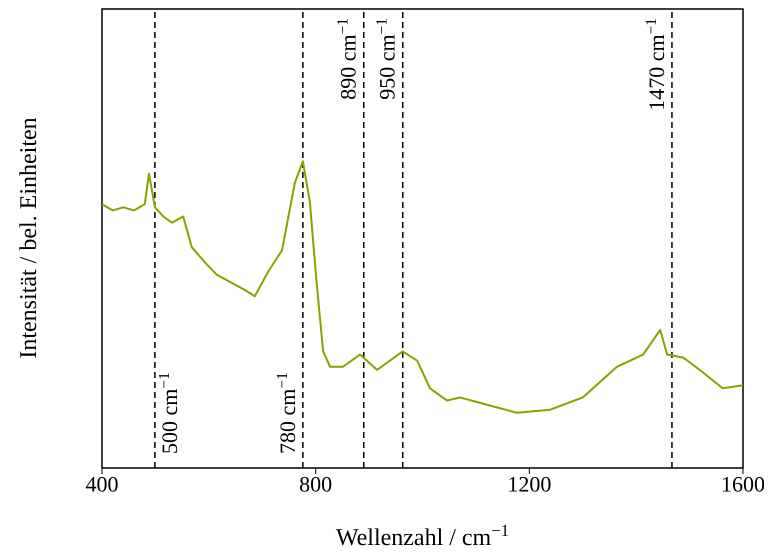 The image size is (772, 557). Describe the element at coordinates (529, 484) in the screenshot. I see `x-tick-label: 1200` at that location.